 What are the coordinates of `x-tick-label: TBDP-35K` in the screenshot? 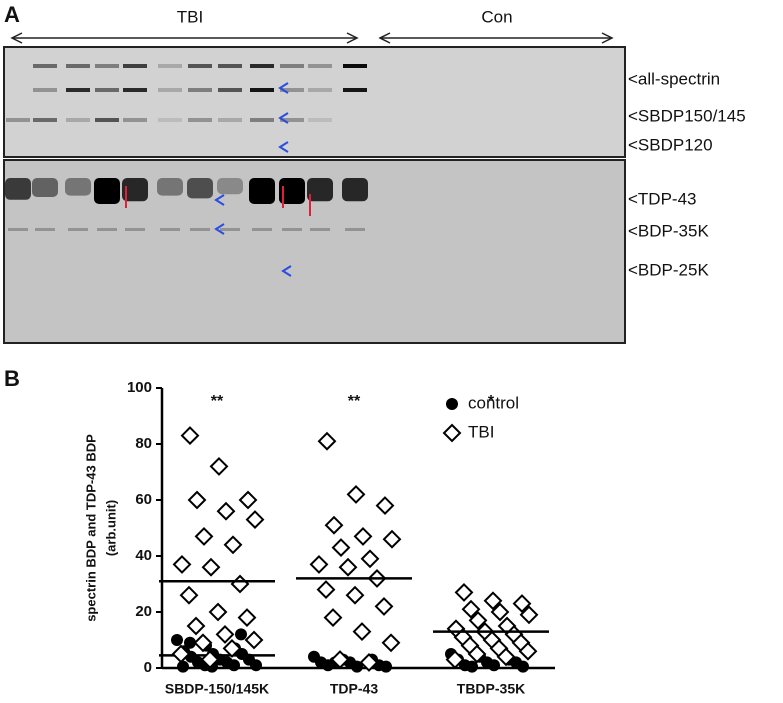 It's located at (491, 689).